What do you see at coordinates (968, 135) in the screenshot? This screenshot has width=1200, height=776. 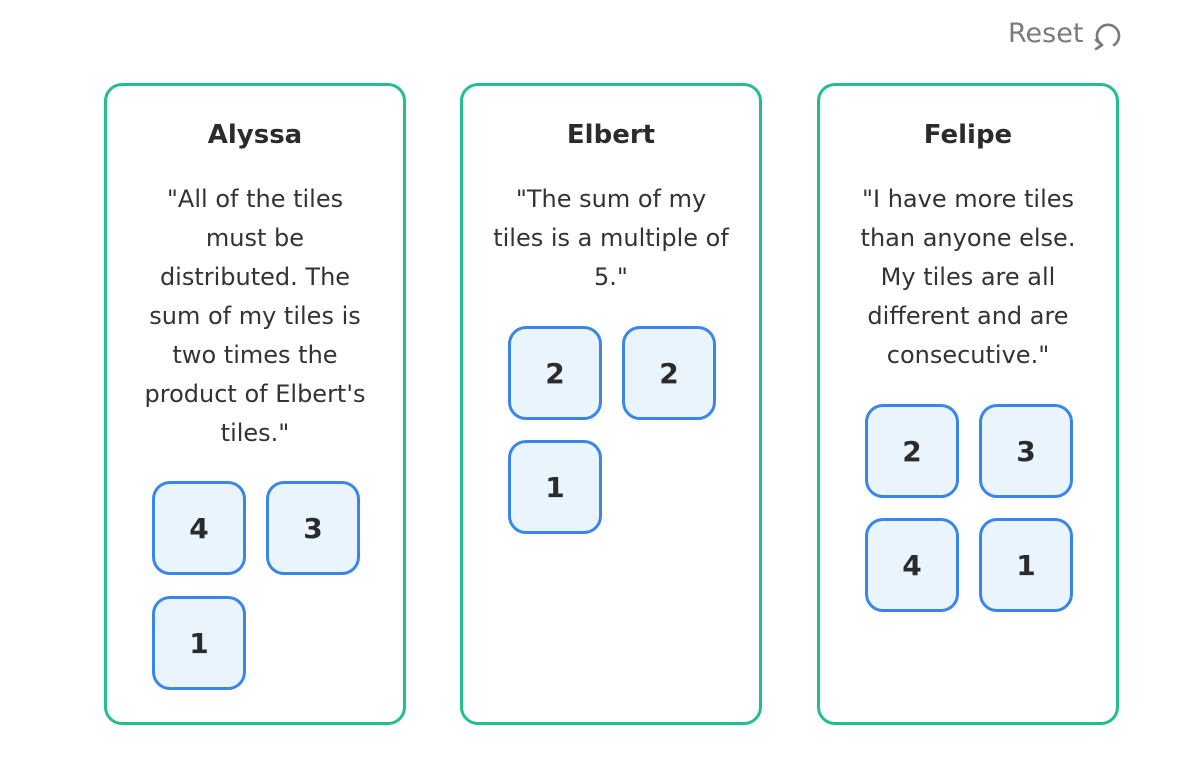 I see `panel-name: Felipe` at bounding box center [968, 135].